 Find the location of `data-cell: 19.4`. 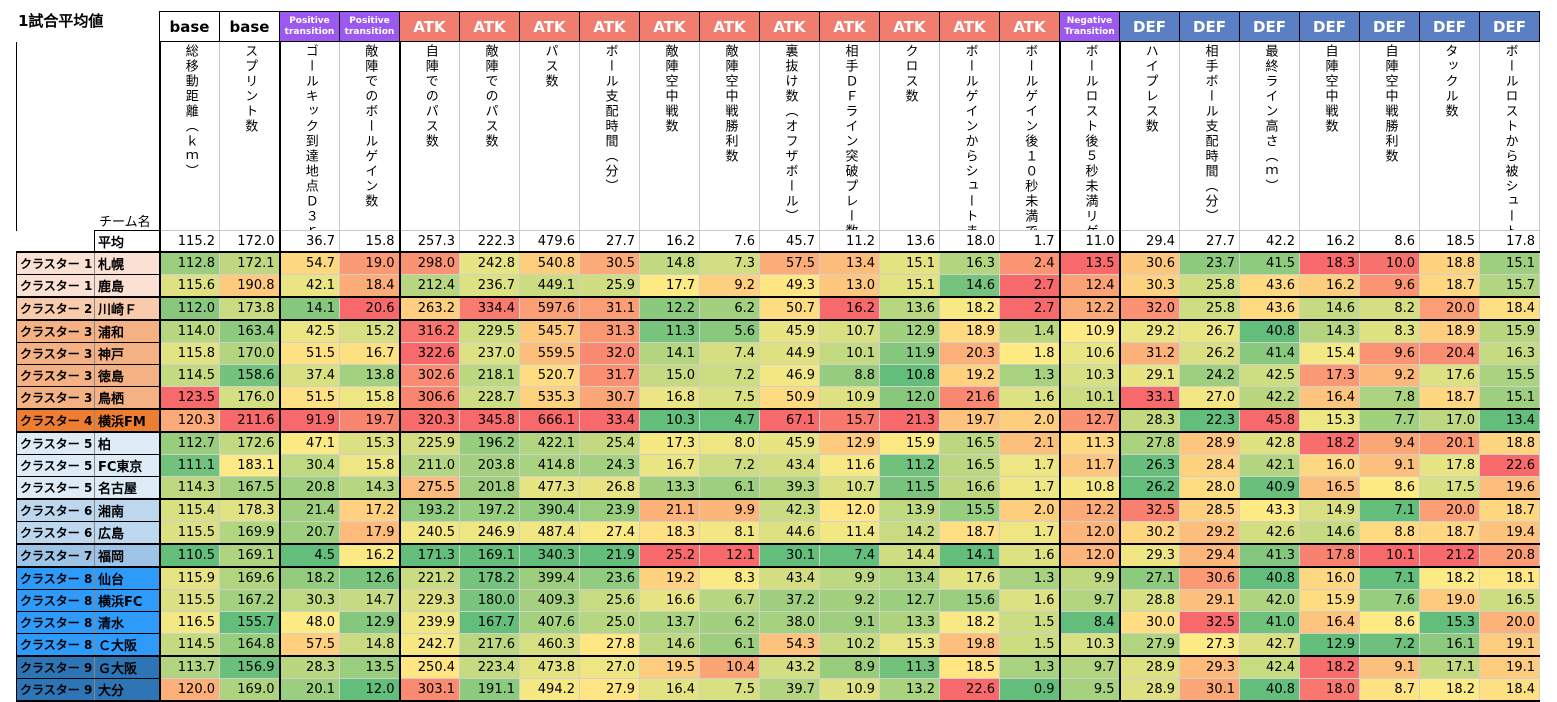

data-cell: 19.4 is located at coordinates (1509, 533).